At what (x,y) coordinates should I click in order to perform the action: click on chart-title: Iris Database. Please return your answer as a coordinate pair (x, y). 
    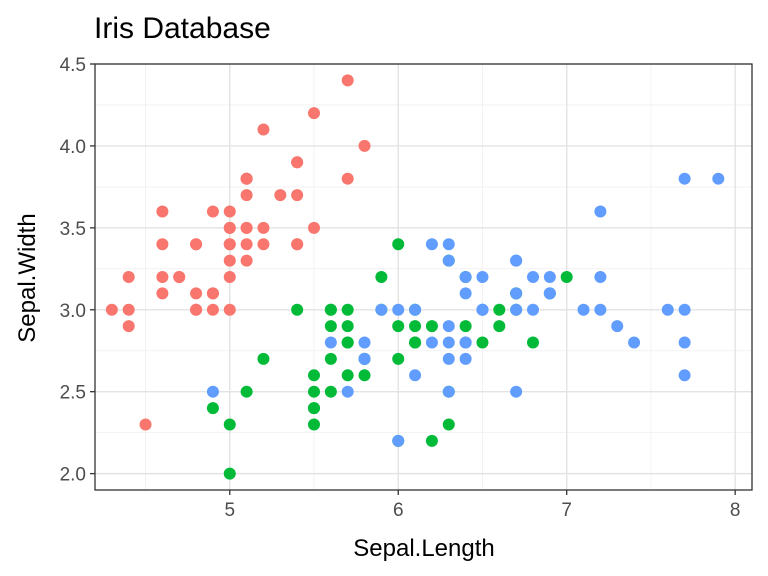
    Looking at the image, I should click on (182, 28).